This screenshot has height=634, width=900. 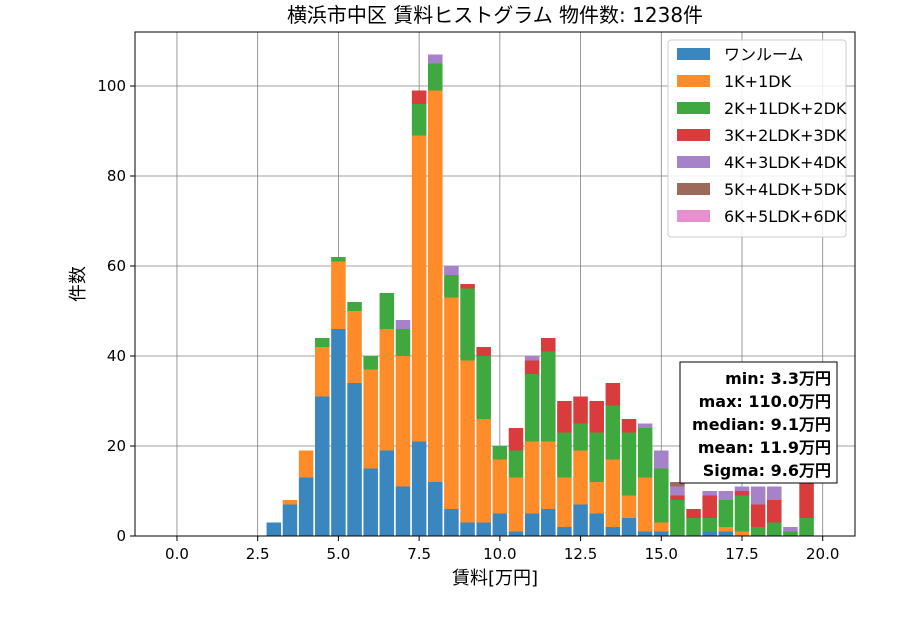 I want to click on stats-frame, so click(x=758, y=422).